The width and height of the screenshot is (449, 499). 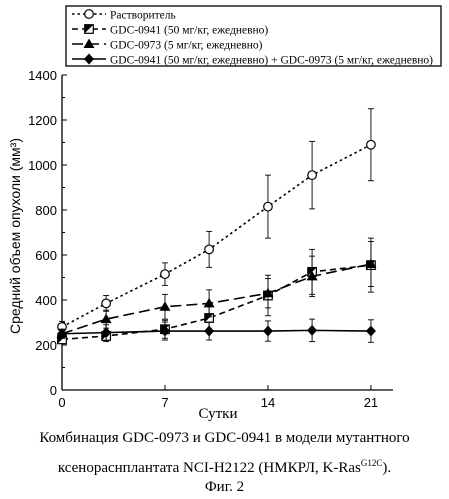 What do you see at coordinates (186, 46) in the screenshot?
I see `legend-label: GDC-0973 (5 мг/кг, ежедневно)` at bounding box center [186, 46].